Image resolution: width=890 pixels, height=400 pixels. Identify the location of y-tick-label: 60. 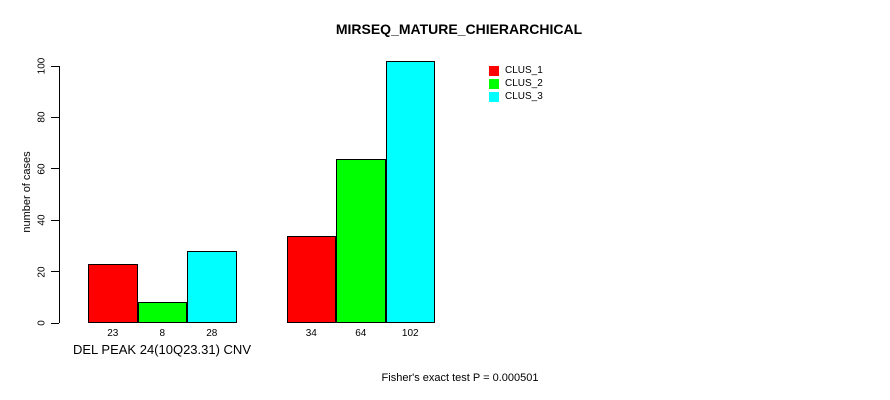
(42, 169).